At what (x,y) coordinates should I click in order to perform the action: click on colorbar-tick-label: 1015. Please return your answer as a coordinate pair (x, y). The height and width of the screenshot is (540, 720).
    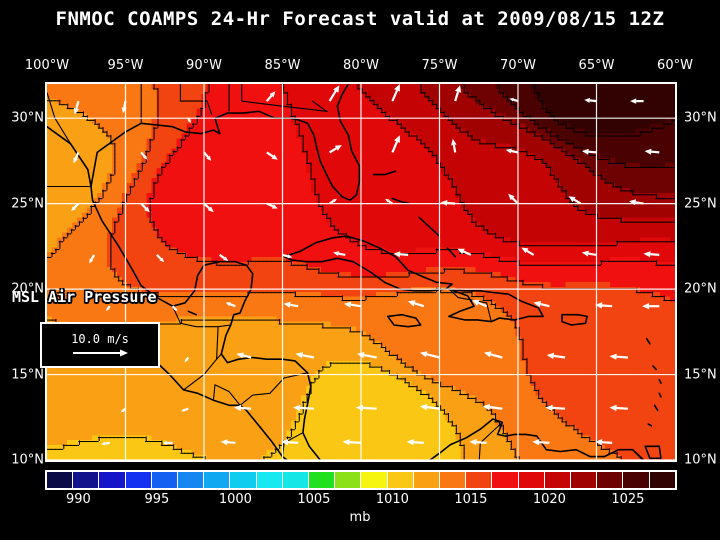
    Looking at the image, I should click on (471, 499).